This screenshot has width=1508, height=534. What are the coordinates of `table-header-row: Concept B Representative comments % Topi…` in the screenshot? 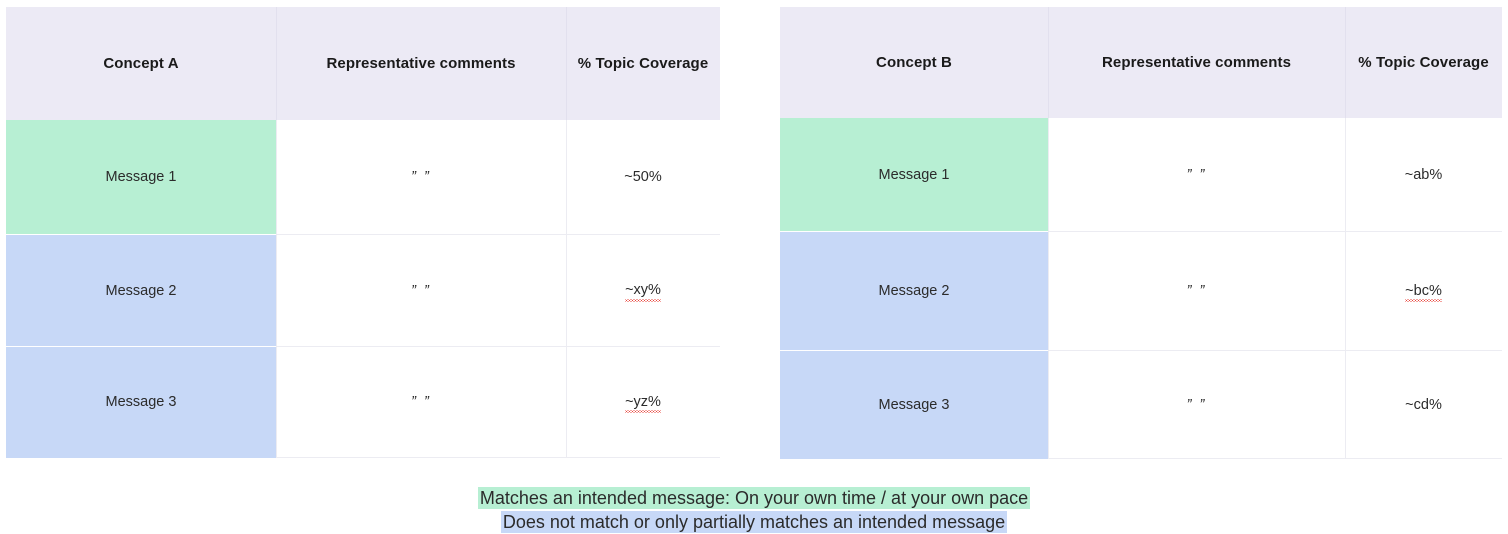 It's located at (1141, 62).